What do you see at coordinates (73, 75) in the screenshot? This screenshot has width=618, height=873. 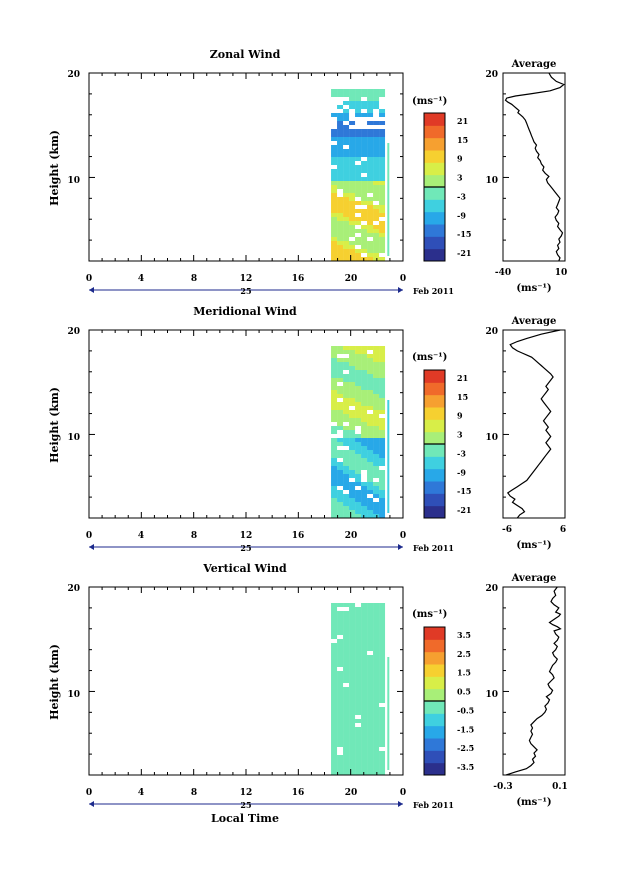 I see `zonal-ytick-20: 20` at bounding box center [73, 75].